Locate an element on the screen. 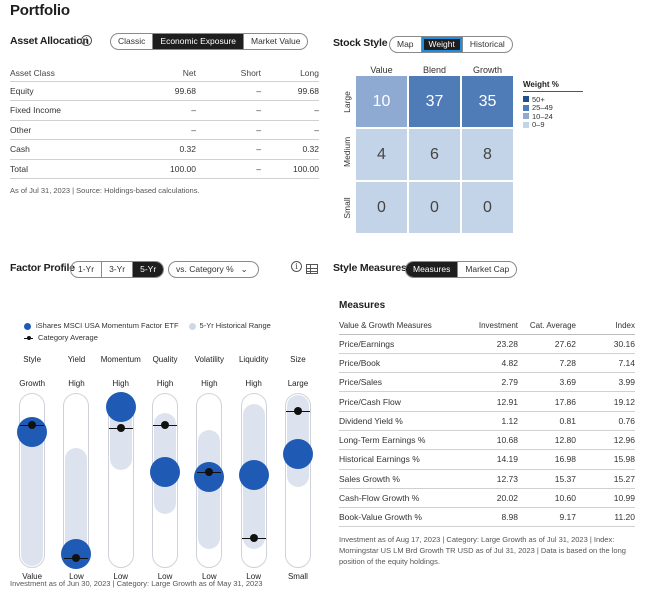 This screenshot has height=597, width=647. measure-value: 12.96 is located at coordinates (605, 440).